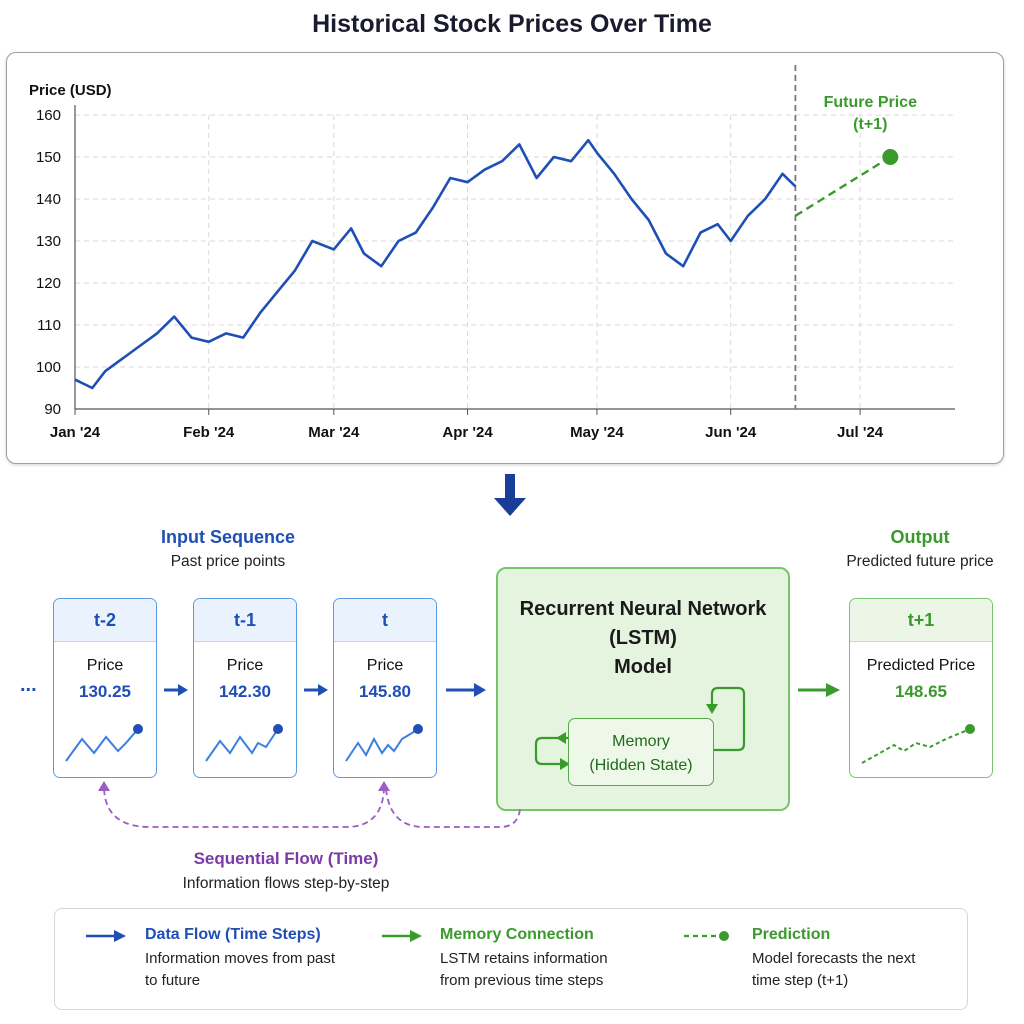 The width and height of the screenshot is (1024, 1024). Describe the element at coordinates (510, 495) in the screenshot. I see `down-arrow-icon` at that location.